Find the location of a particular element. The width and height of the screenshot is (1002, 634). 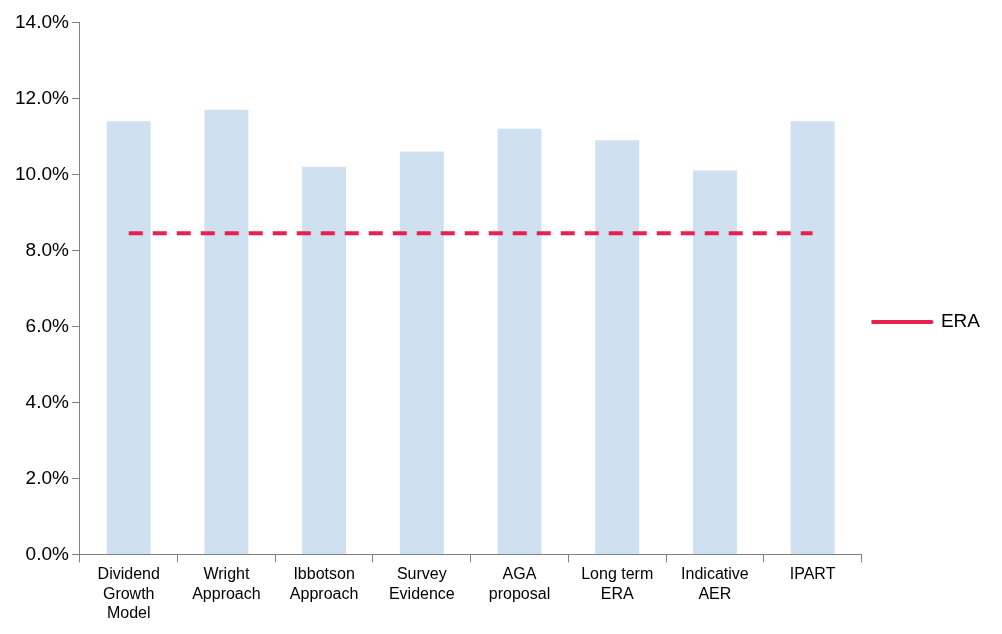

y-tick-label: 10.0% is located at coordinates (42, 173).